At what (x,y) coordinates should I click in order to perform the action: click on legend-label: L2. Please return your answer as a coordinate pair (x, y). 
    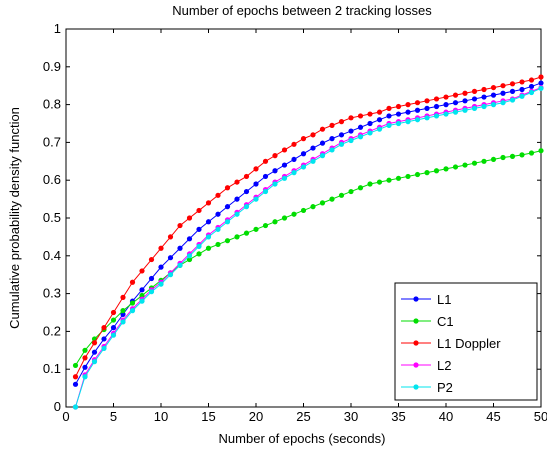
    Looking at the image, I should click on (444, 365).